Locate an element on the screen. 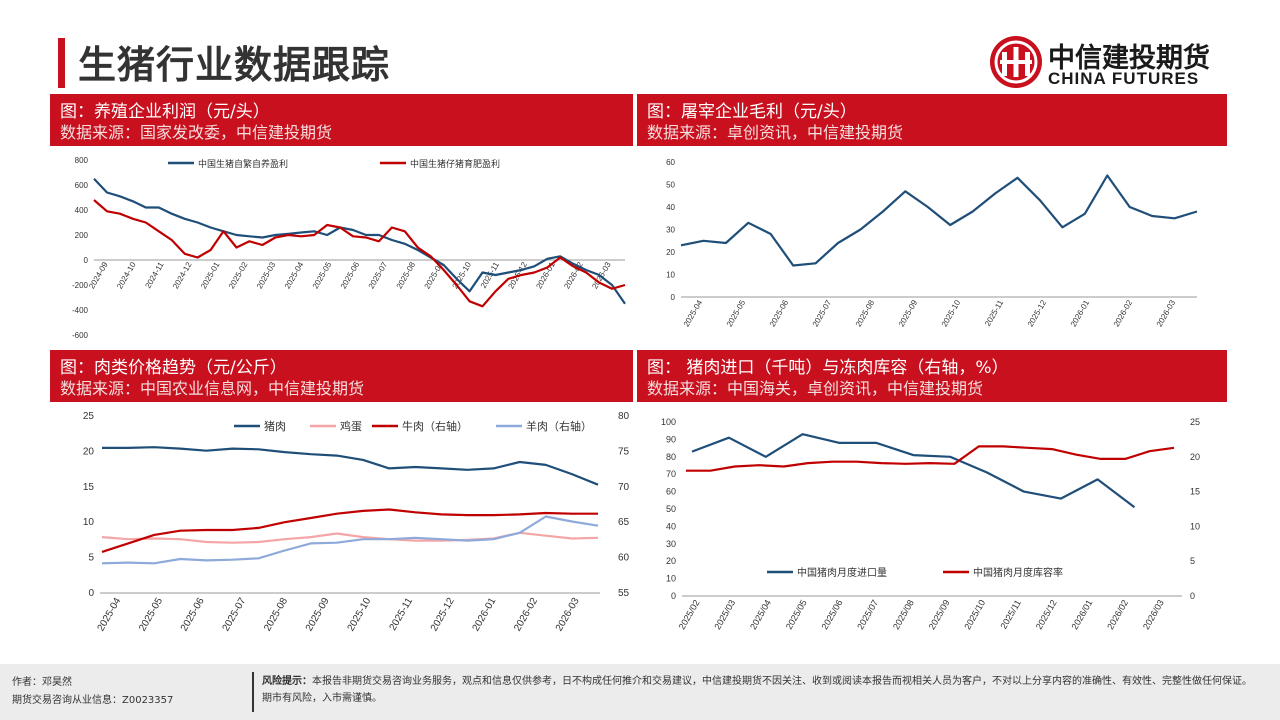  x-tick-label: 2025-01 is located at coordinates (210, 275).